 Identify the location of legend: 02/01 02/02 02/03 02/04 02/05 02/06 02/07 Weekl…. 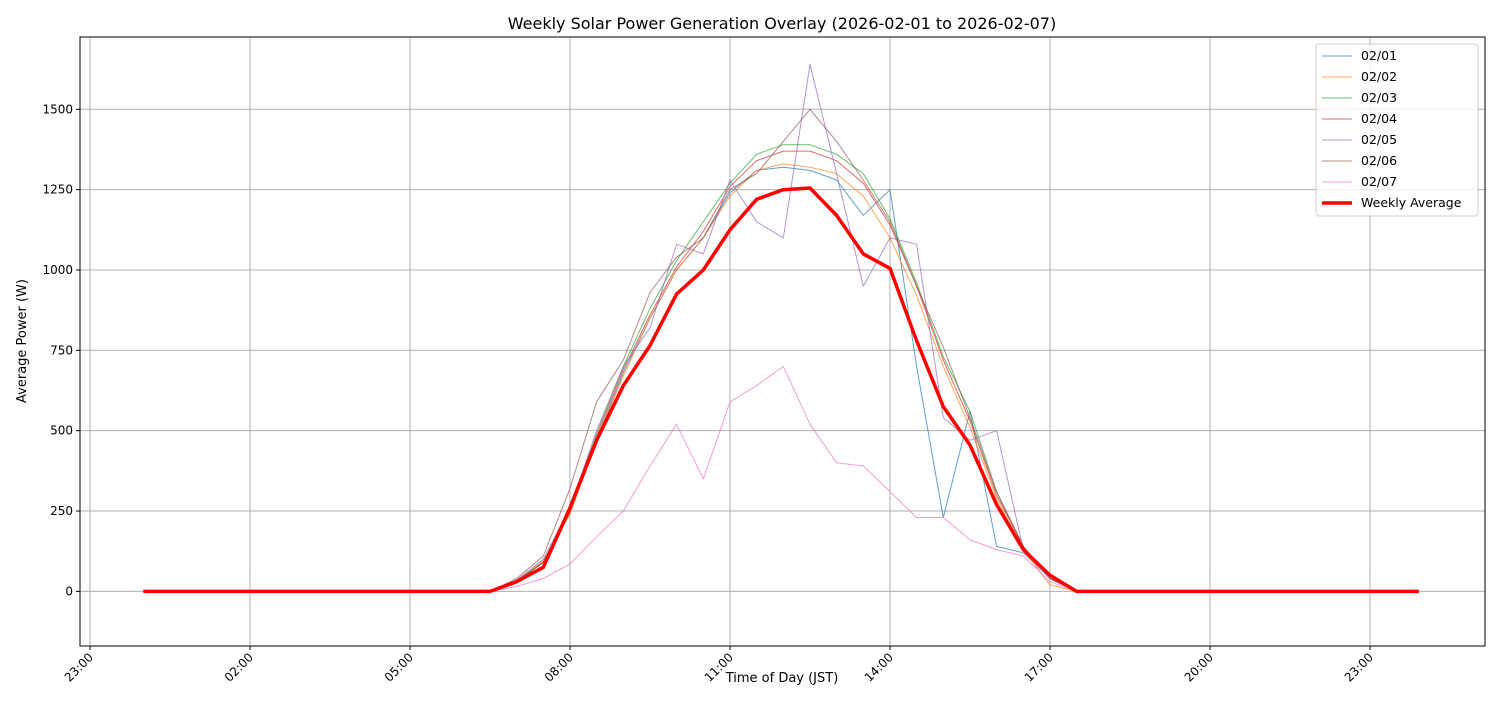
(1397, 130).